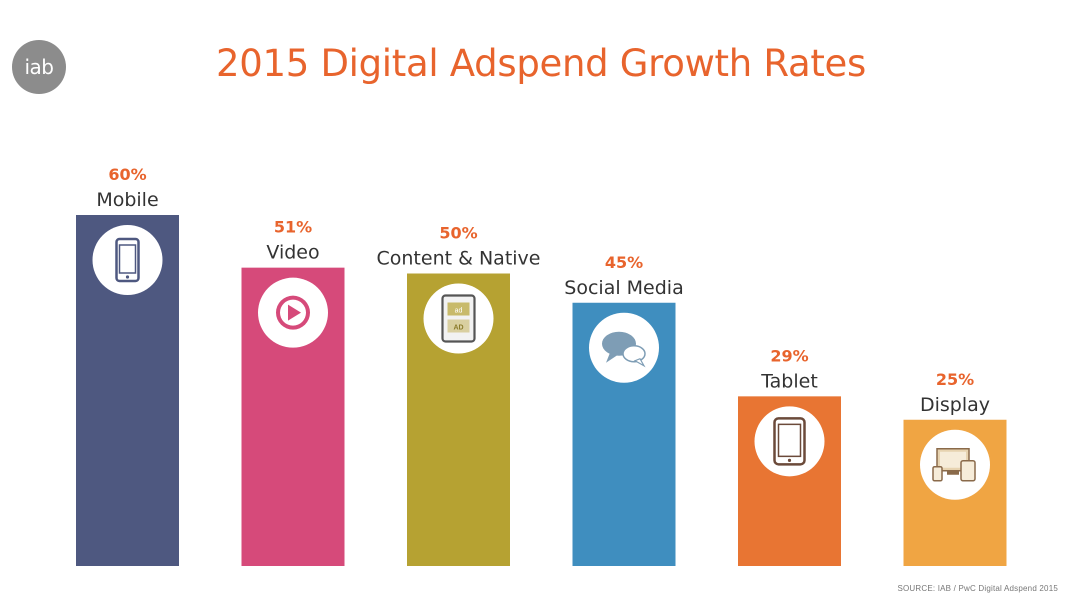  I want to click on source-note: SOURCE: IAB / PwC Digital Adspend 2015, so click(977, 588).